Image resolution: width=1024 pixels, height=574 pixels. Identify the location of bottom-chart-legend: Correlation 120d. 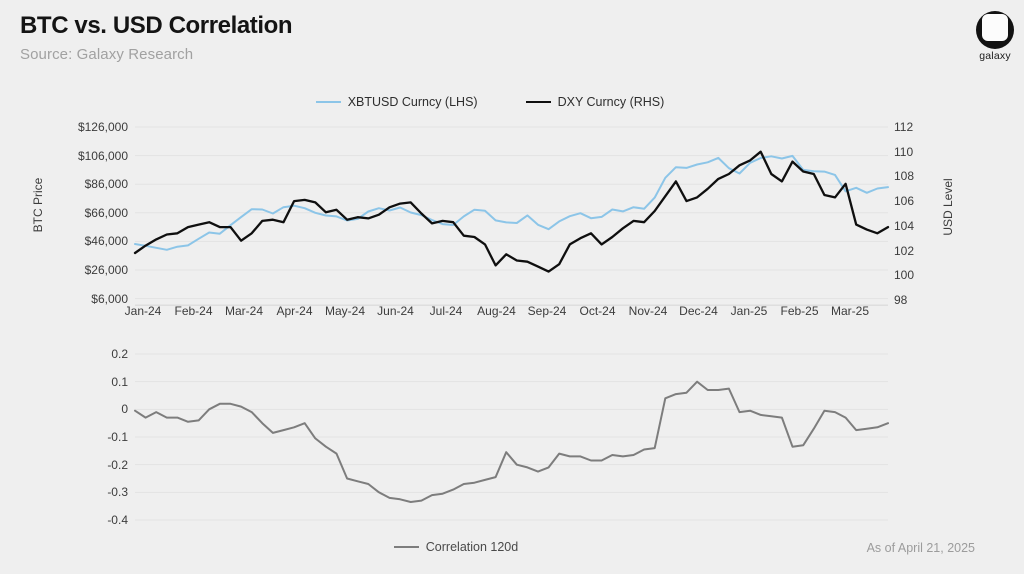
(484, 547).